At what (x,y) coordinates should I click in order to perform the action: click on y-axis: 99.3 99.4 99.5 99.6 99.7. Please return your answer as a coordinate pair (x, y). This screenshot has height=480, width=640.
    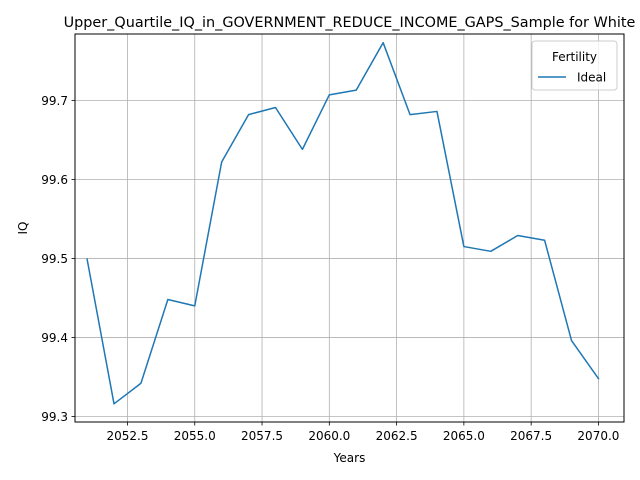
    Looking at the image, I should click on (58, 259).